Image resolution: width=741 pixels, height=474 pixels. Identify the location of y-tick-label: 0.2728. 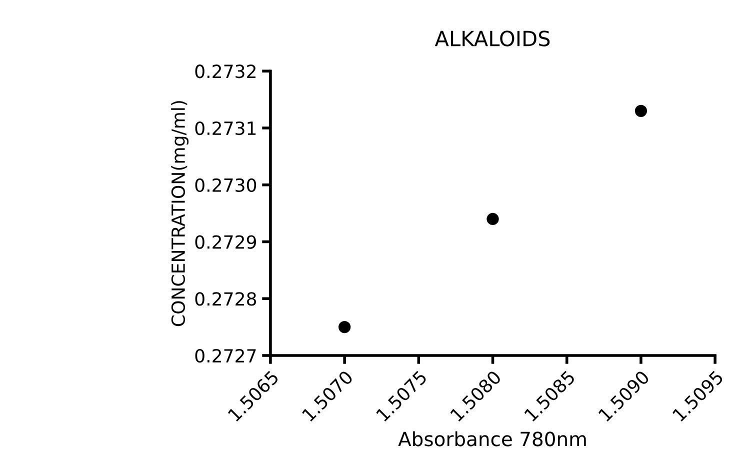
(225, 299).